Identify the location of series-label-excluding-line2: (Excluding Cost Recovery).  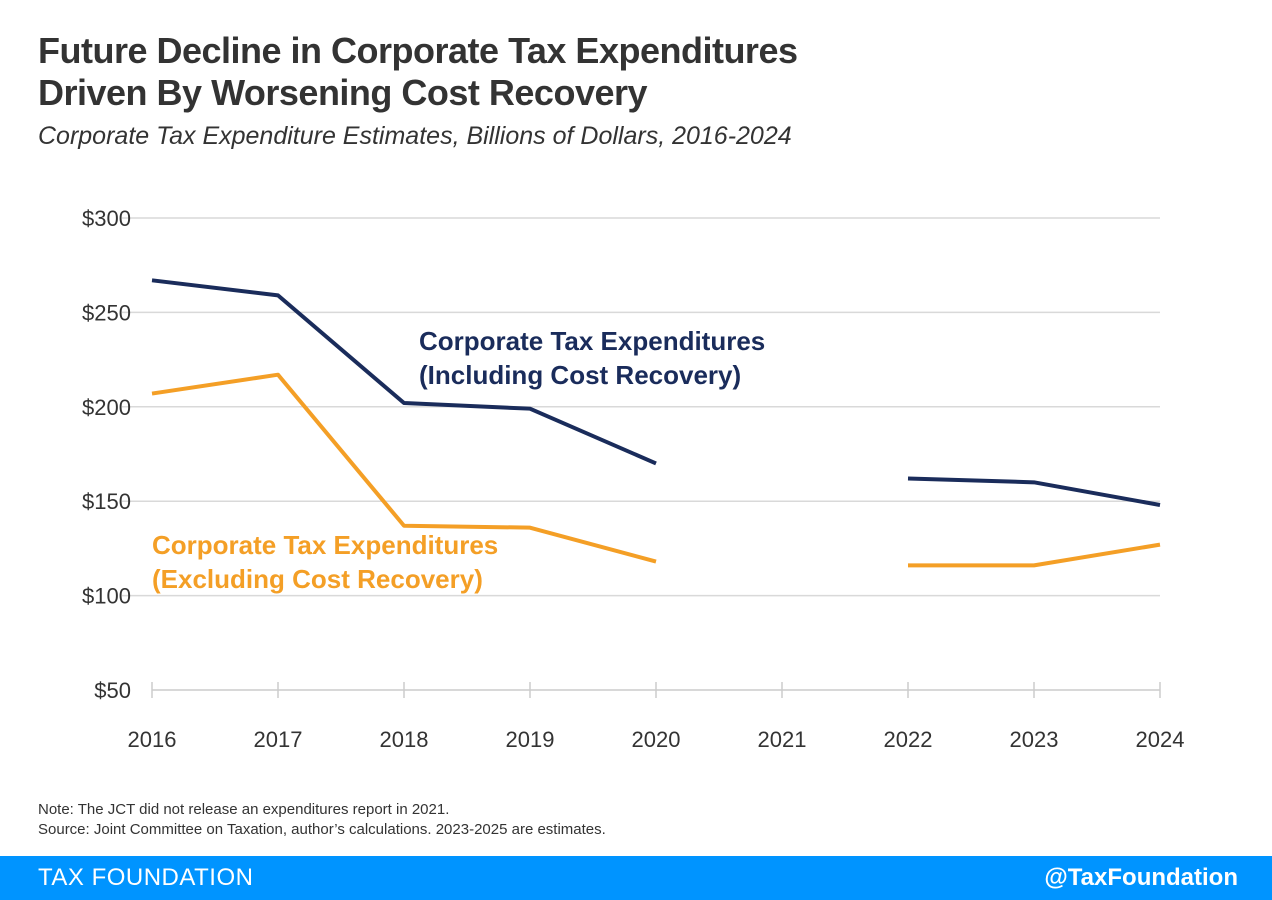
(317, 579).